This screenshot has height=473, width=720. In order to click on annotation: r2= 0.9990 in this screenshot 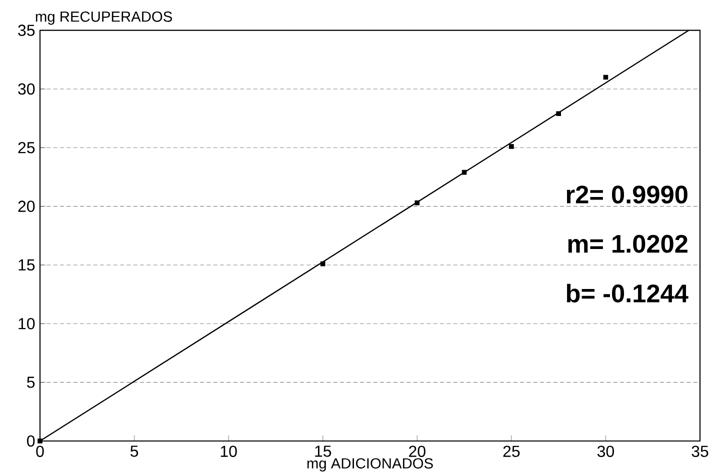, I will do `click(627, 195)`.